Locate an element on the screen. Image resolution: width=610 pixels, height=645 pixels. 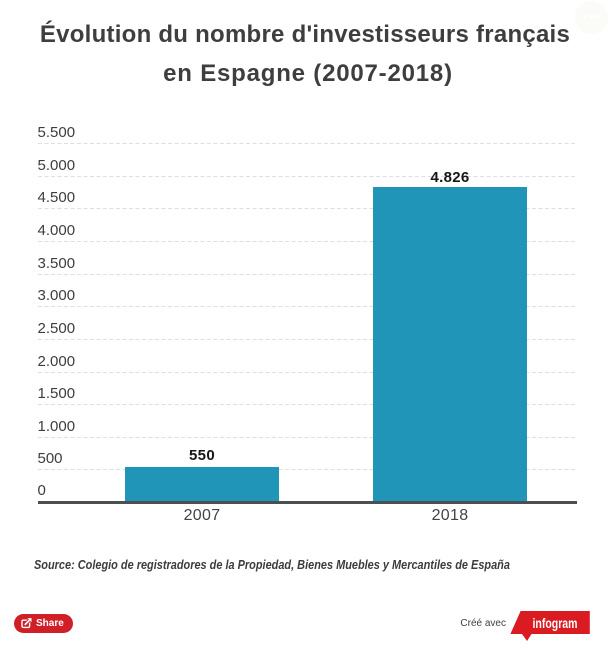
svg-text: infogram is located at coordinates (555, 623).